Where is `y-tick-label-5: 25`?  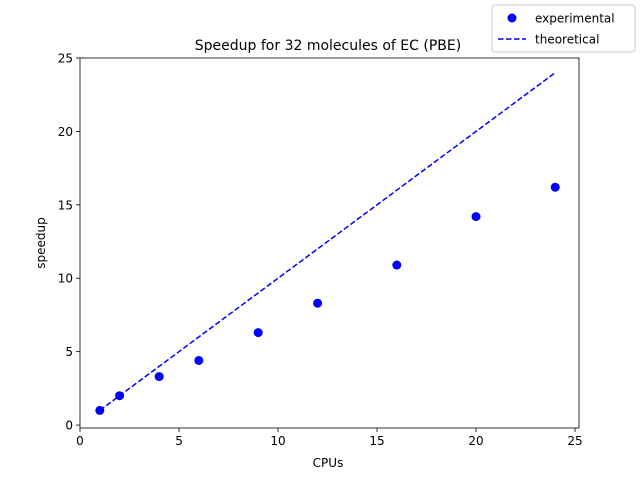 y-tick-label-5: 25 is located at coordinates (65, 59).